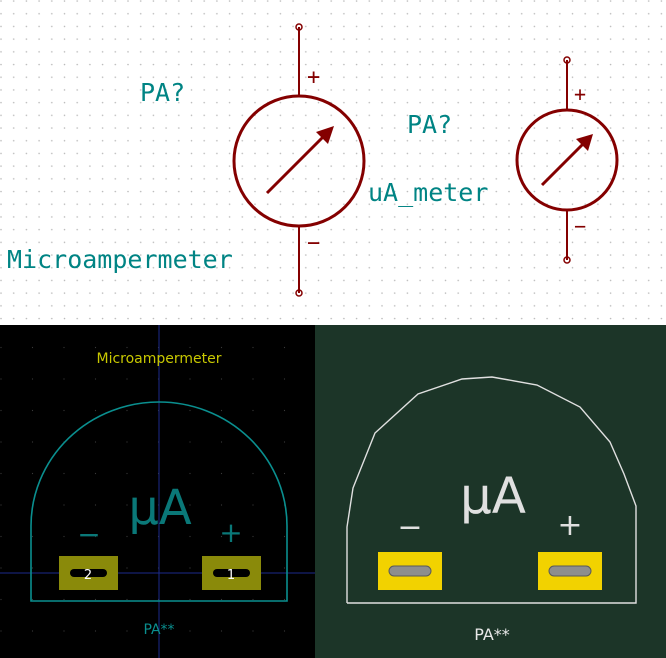 The height and width of the screenshot is (658, 666). What do you see at coordinates (567, 60) in the screenshot?
I see `right-top-pin-end` at bounding box center [567, 60].